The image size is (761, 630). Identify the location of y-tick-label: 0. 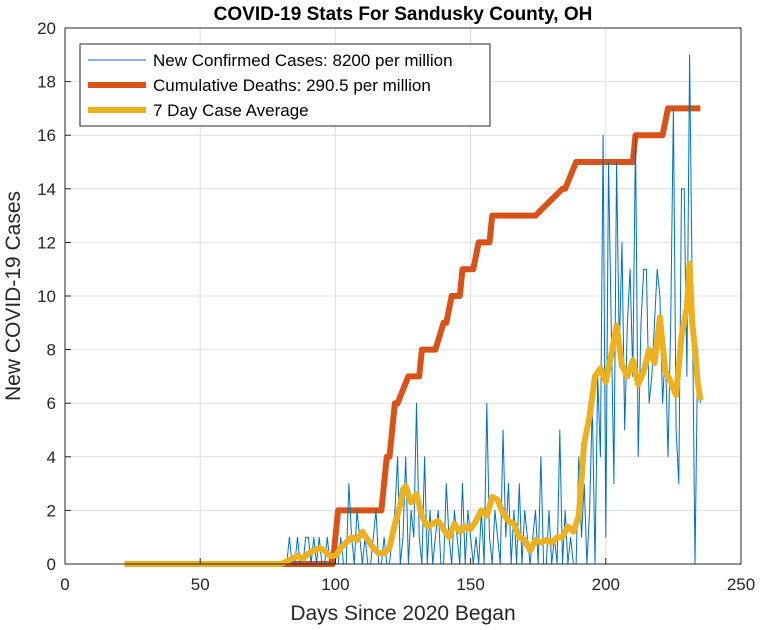
(51, 564).